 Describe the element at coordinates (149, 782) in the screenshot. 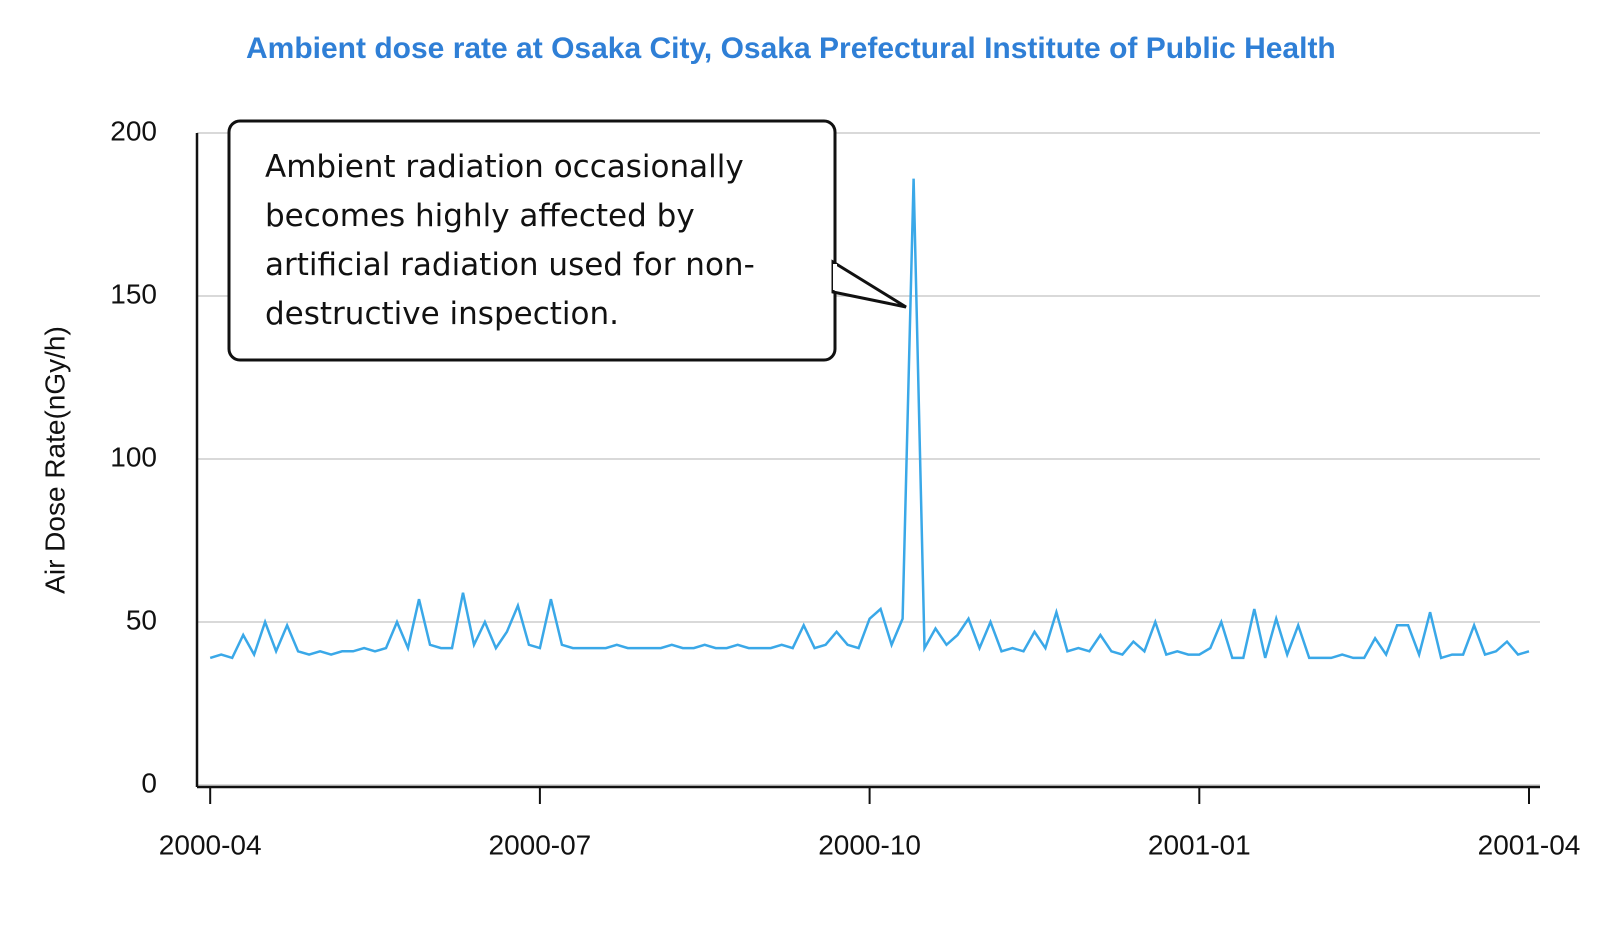

I see `y-tick-label: 0` at that location.